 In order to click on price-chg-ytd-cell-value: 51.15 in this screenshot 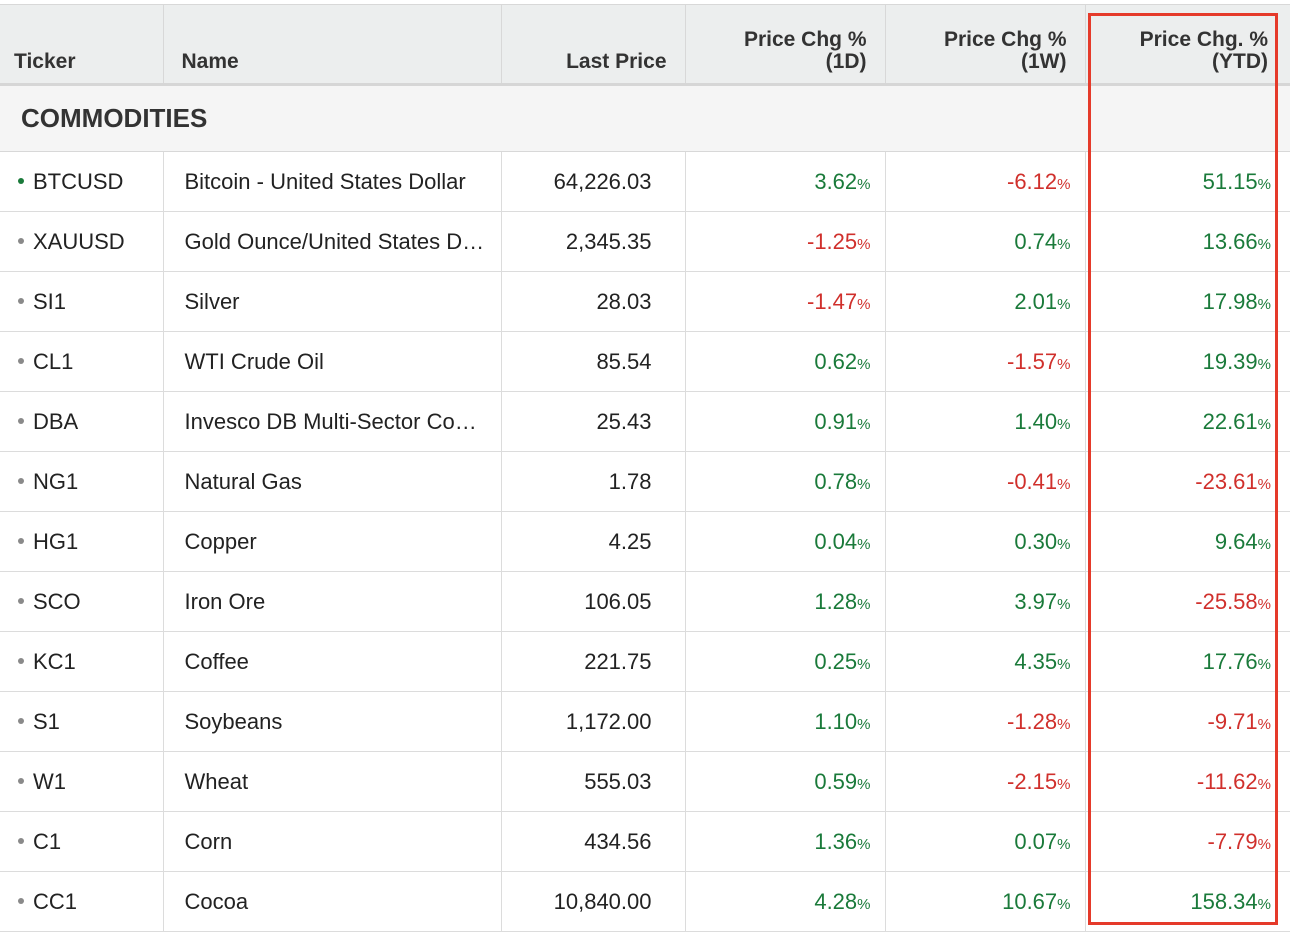, I will do `click(1230, 181)`.